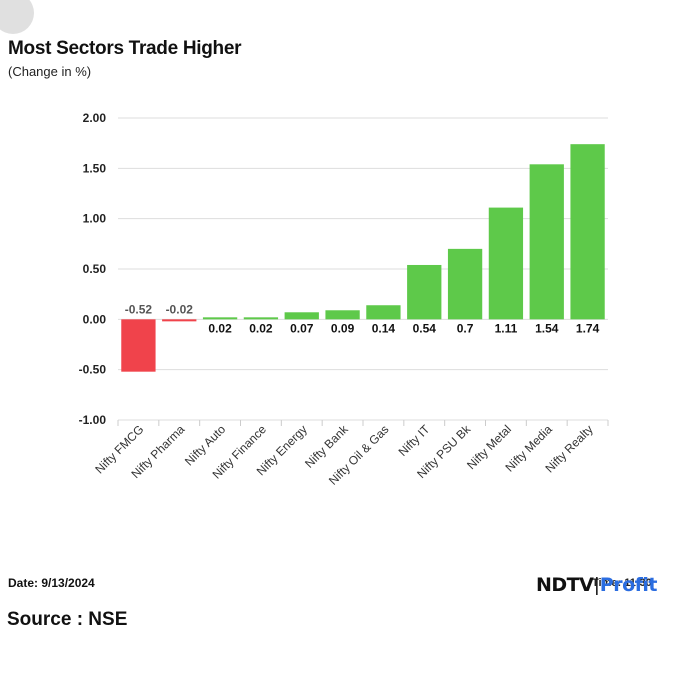  Describe the element at coordinates (95, 319) in the screenshot. I see `y-tick-label: 0.00` at that location.